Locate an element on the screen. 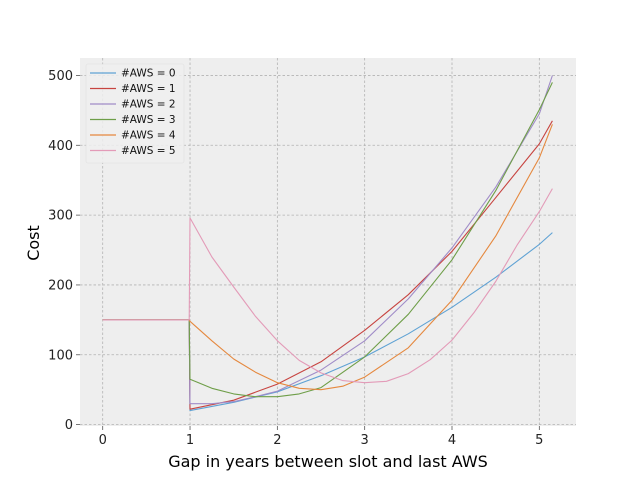  x-tick-label: 0 is located at coordinates (103, 440).